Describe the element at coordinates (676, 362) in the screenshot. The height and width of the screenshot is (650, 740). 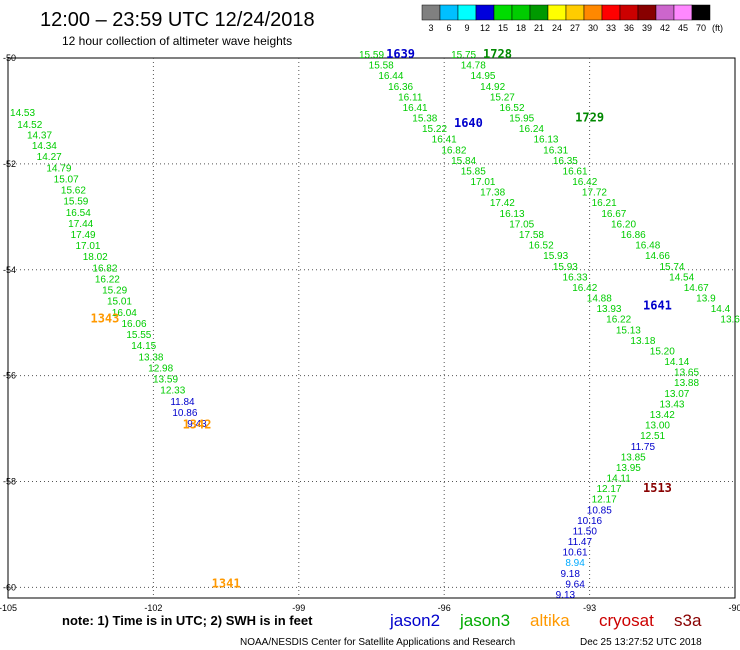
I see `swh-data-label: 14.14` at that location.